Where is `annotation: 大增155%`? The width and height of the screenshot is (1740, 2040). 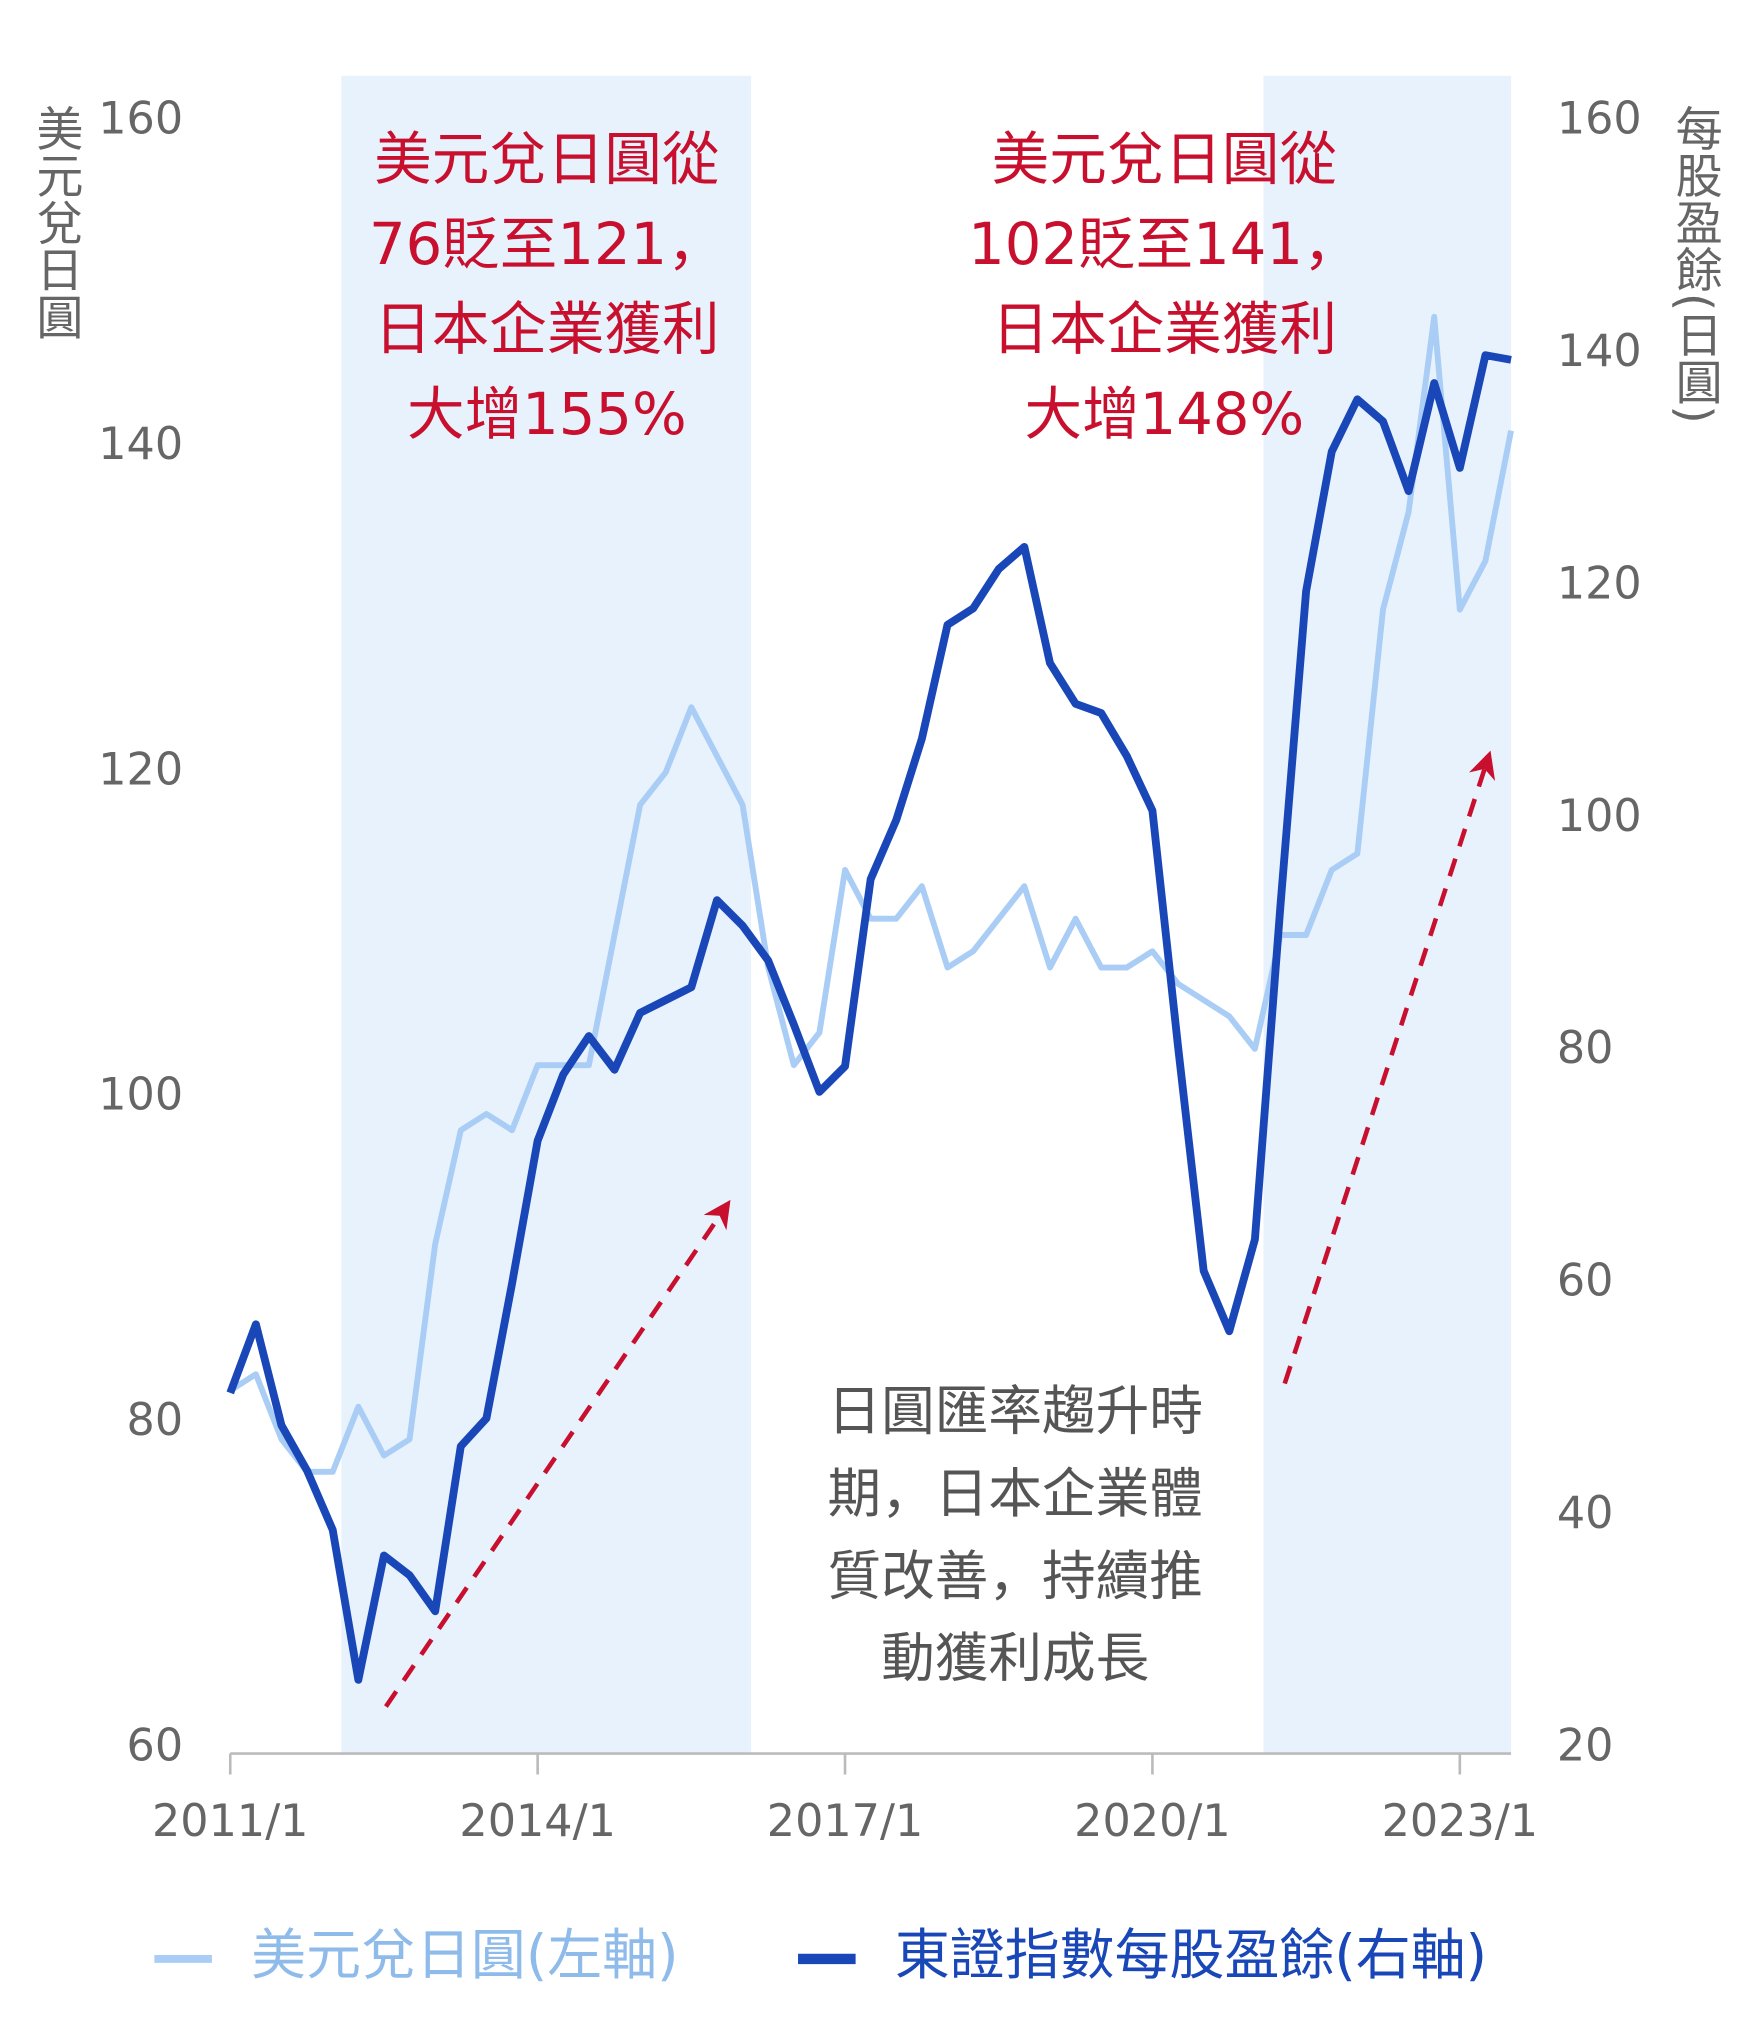
annotation: 大增155% is located at coordinates (547, 414).